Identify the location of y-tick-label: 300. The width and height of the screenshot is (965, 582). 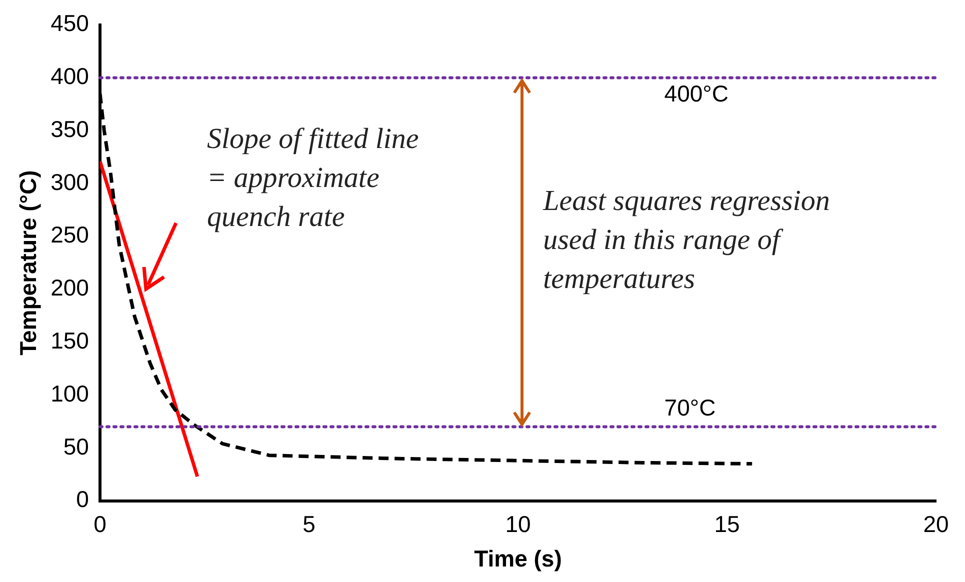
(69, 181).